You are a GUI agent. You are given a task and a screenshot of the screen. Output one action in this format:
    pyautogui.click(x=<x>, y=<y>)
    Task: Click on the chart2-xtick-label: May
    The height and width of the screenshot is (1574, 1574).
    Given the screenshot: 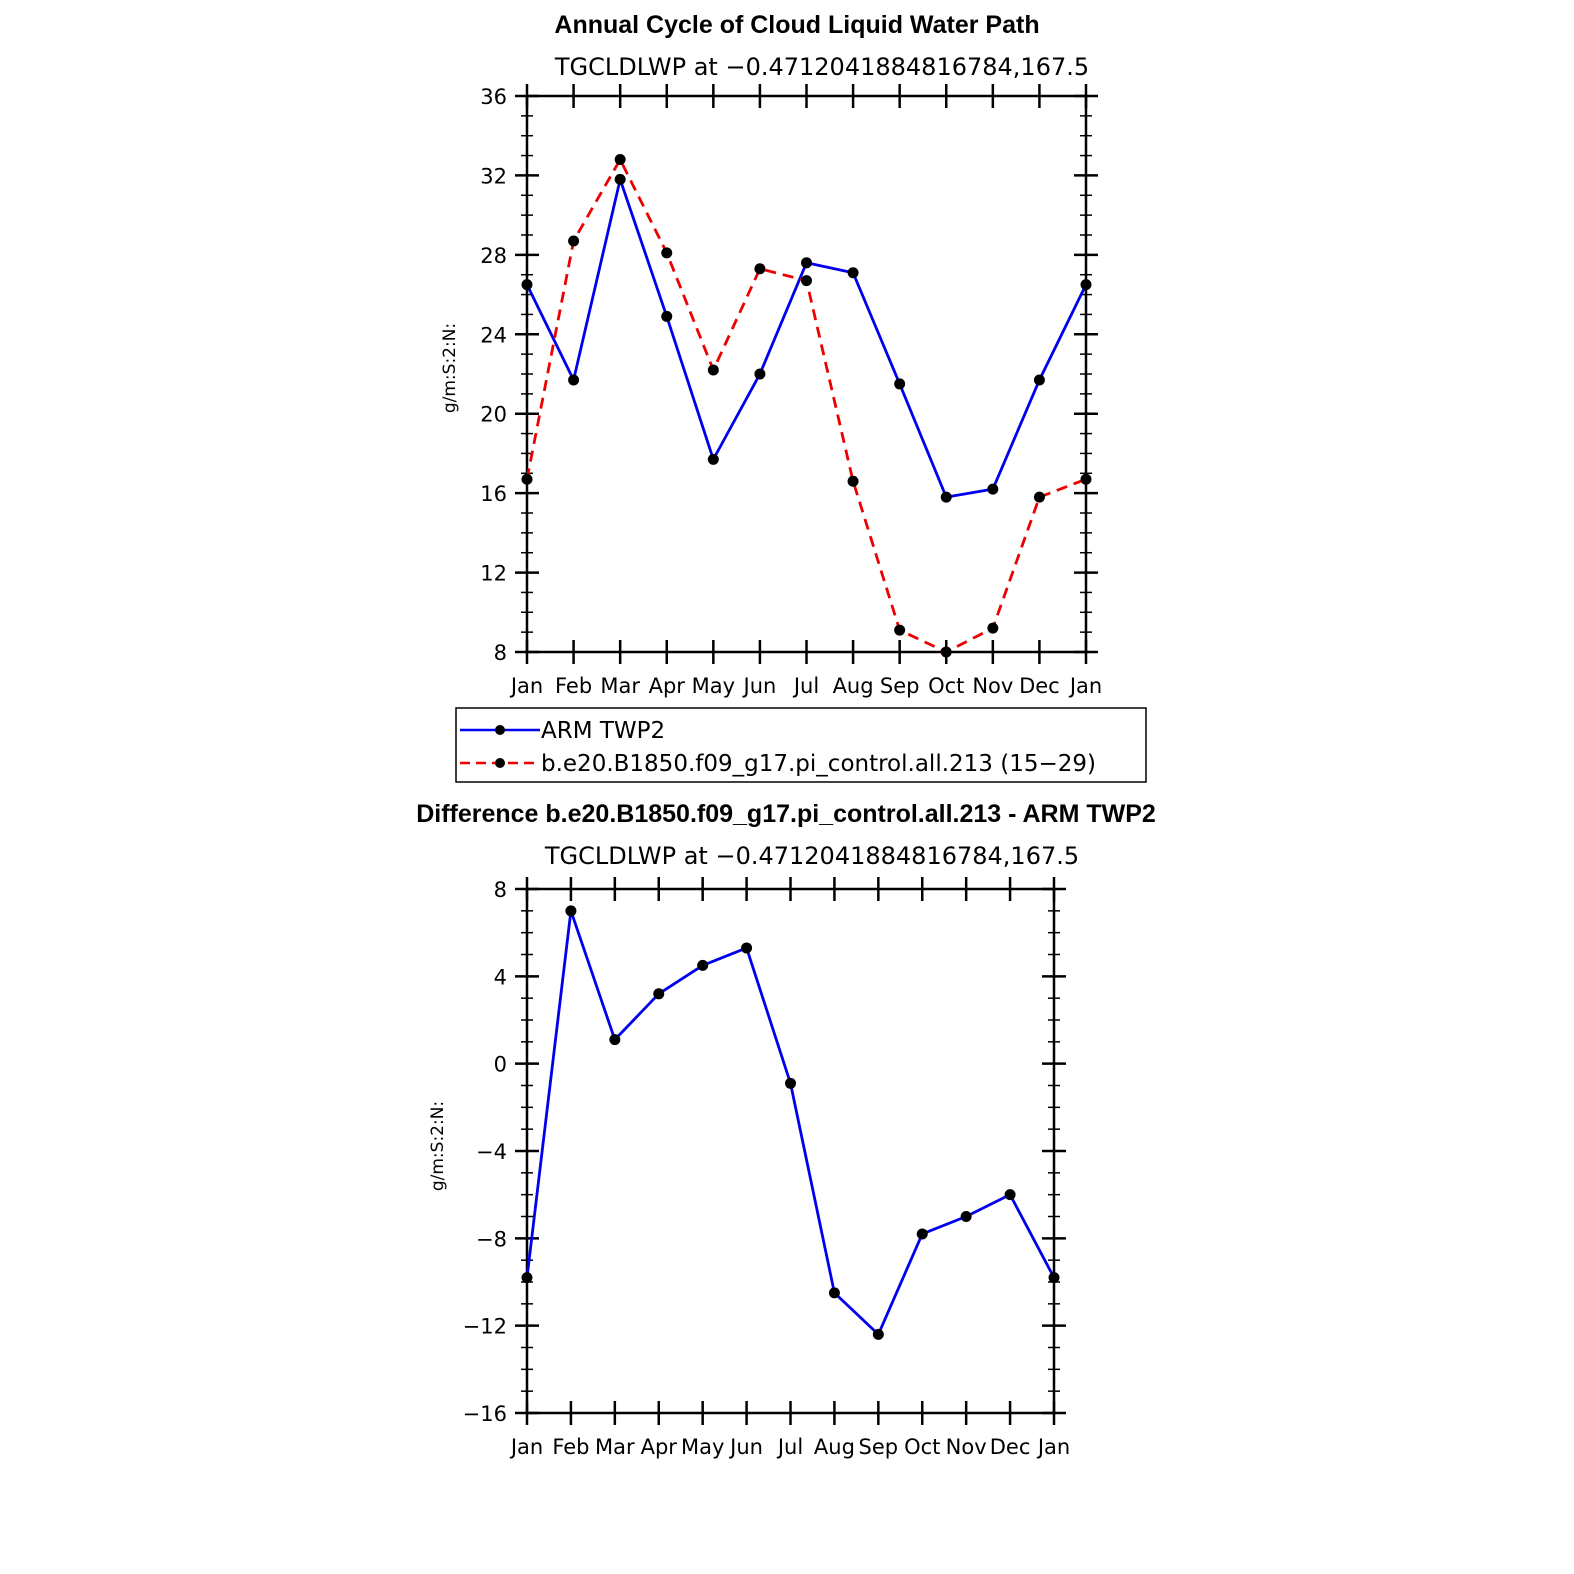 What is the action you would take?
    pyautogui.click(x=702, y=1447)
    